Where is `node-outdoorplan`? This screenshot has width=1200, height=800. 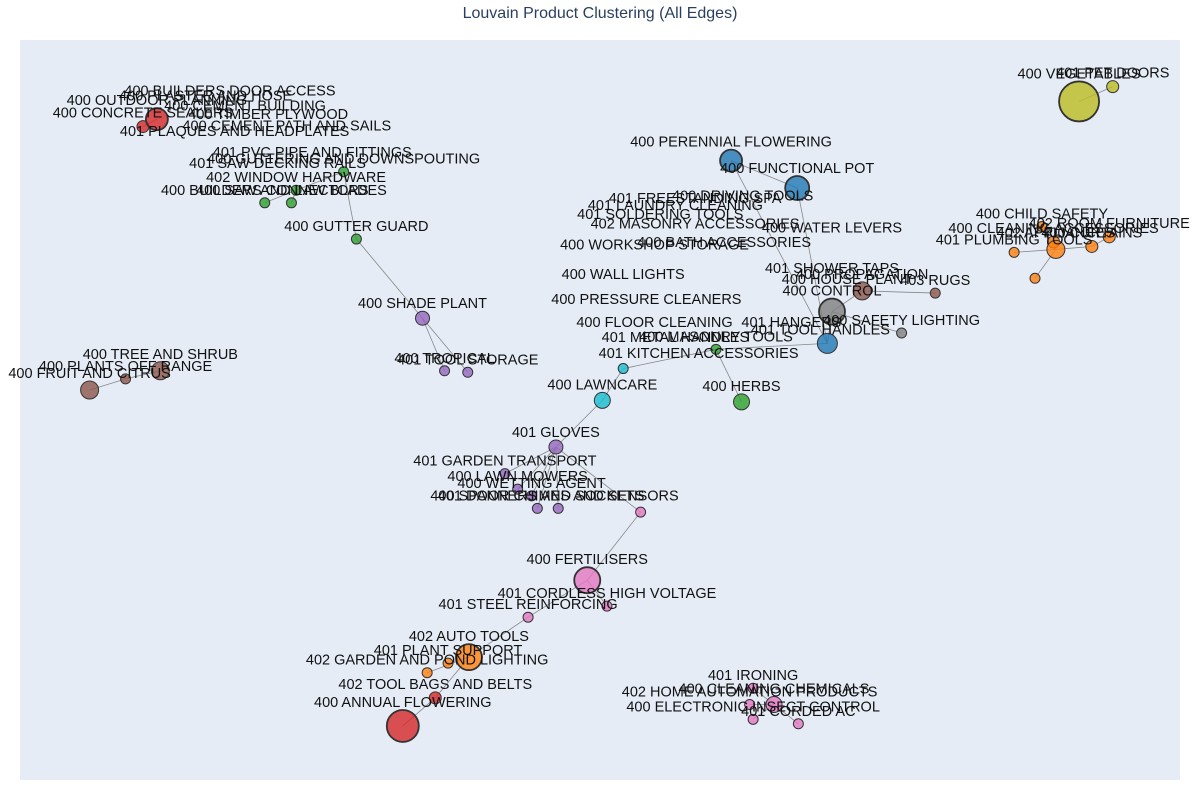 node-outdoorplan is located at coordinates (156, 119).